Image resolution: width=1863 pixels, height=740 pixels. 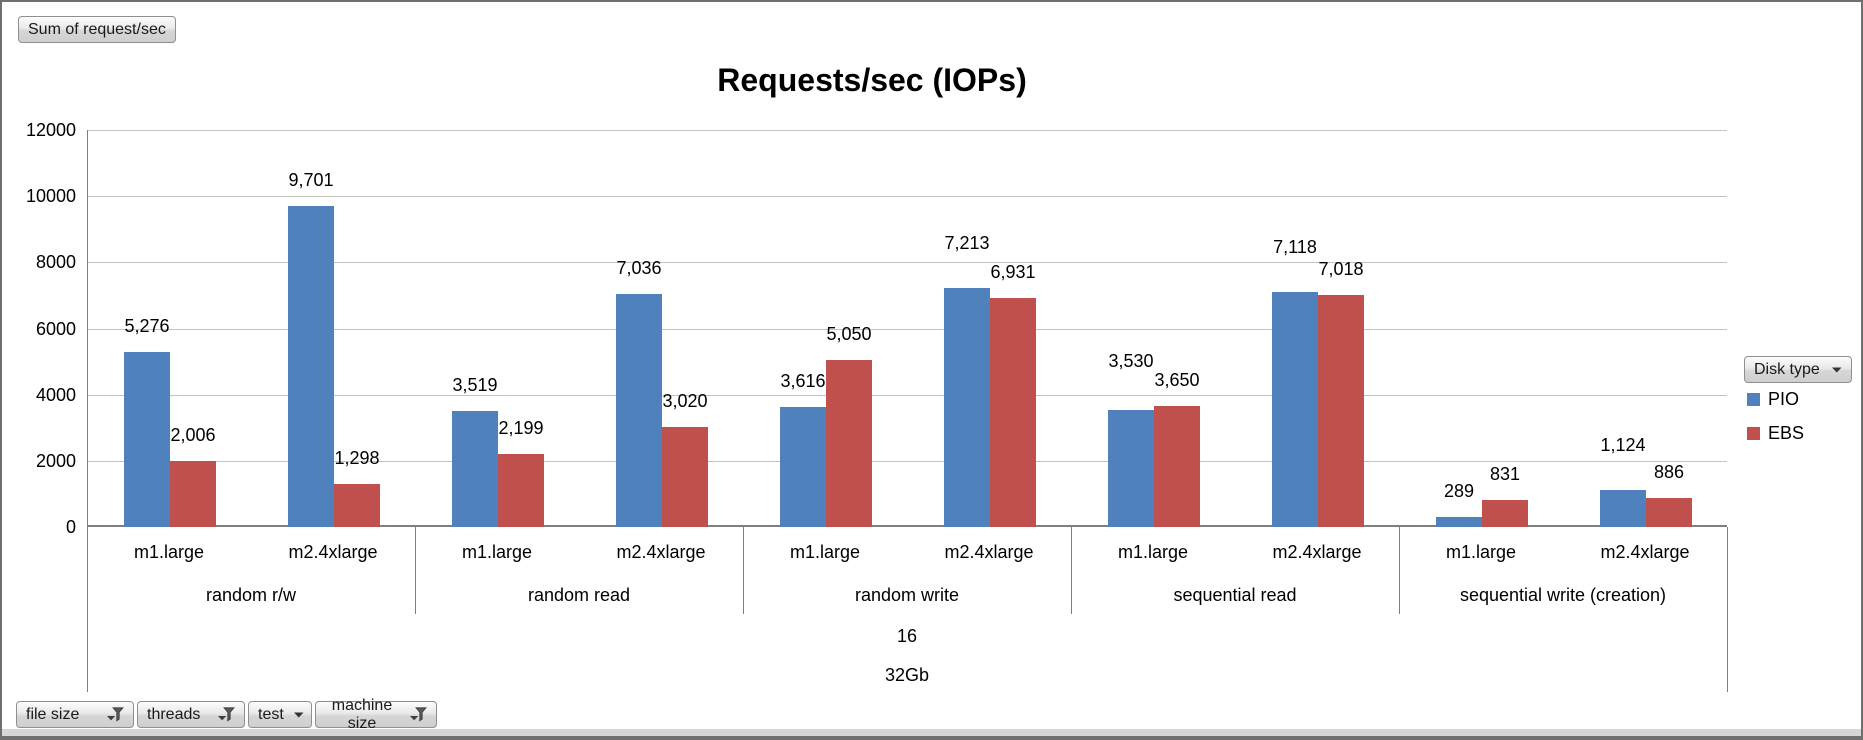 I want to click on data-label: 3,530, so click(x=1131, y=361).